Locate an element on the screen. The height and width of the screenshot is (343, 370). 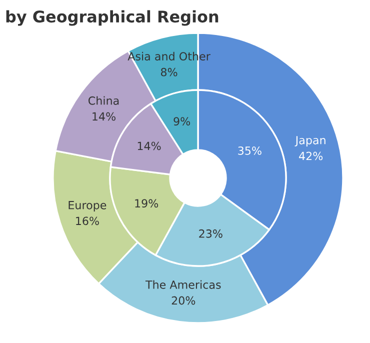
slice-label: China is located at coordinates (103, 100).